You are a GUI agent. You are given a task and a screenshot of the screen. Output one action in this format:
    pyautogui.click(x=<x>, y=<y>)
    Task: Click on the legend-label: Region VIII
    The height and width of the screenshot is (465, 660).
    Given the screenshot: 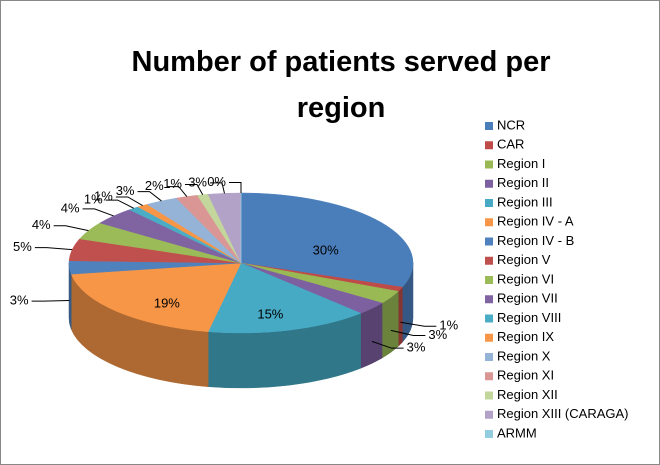 What is the action you would take?
    pyautogui.click(x=529, y=317)
    